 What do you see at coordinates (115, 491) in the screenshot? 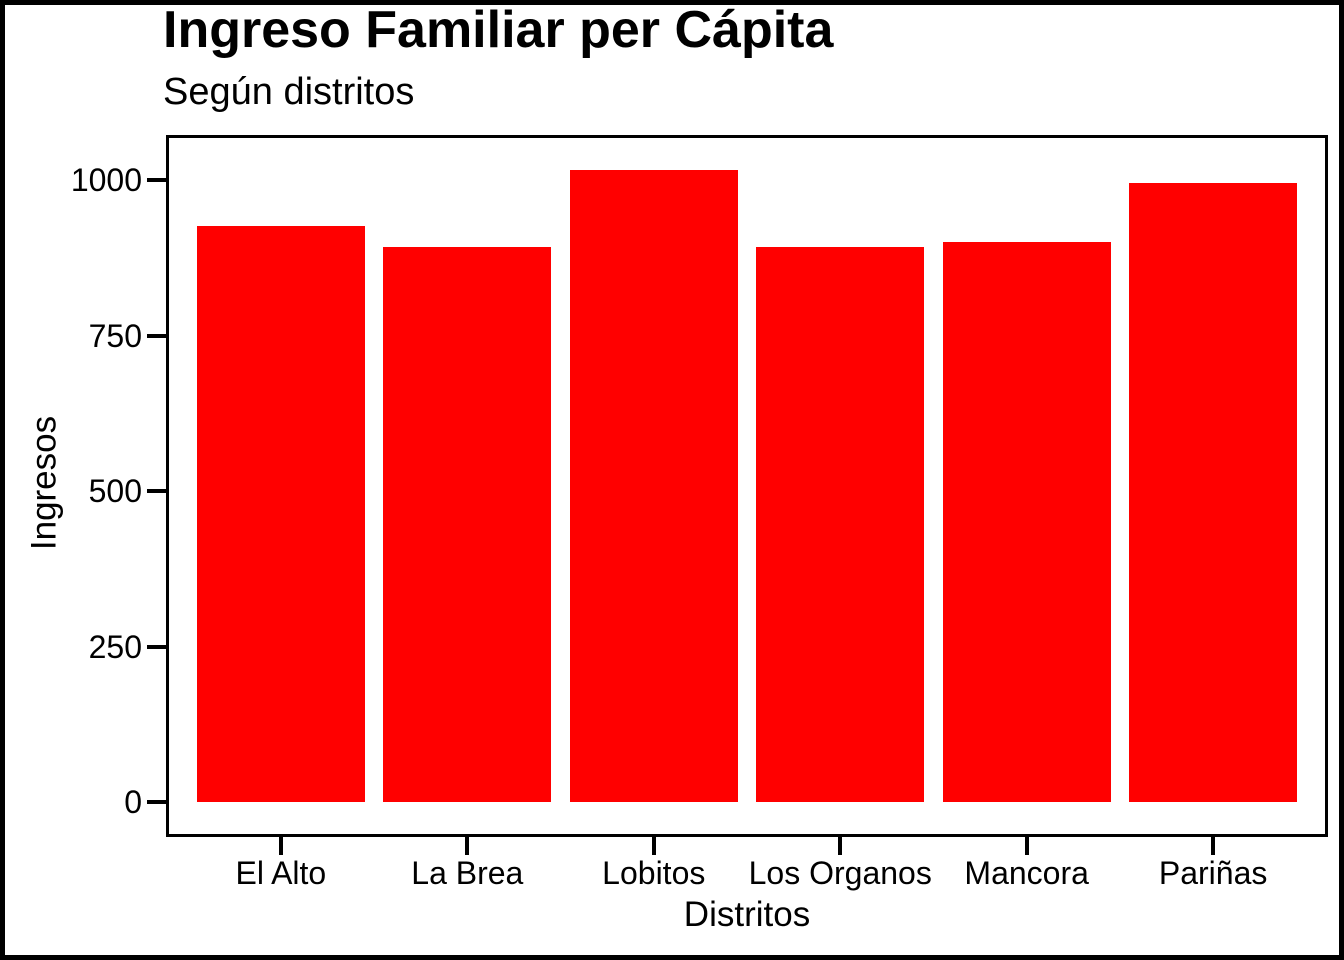
I see `y-tick-label: 500` at bounding box center [115, 491].